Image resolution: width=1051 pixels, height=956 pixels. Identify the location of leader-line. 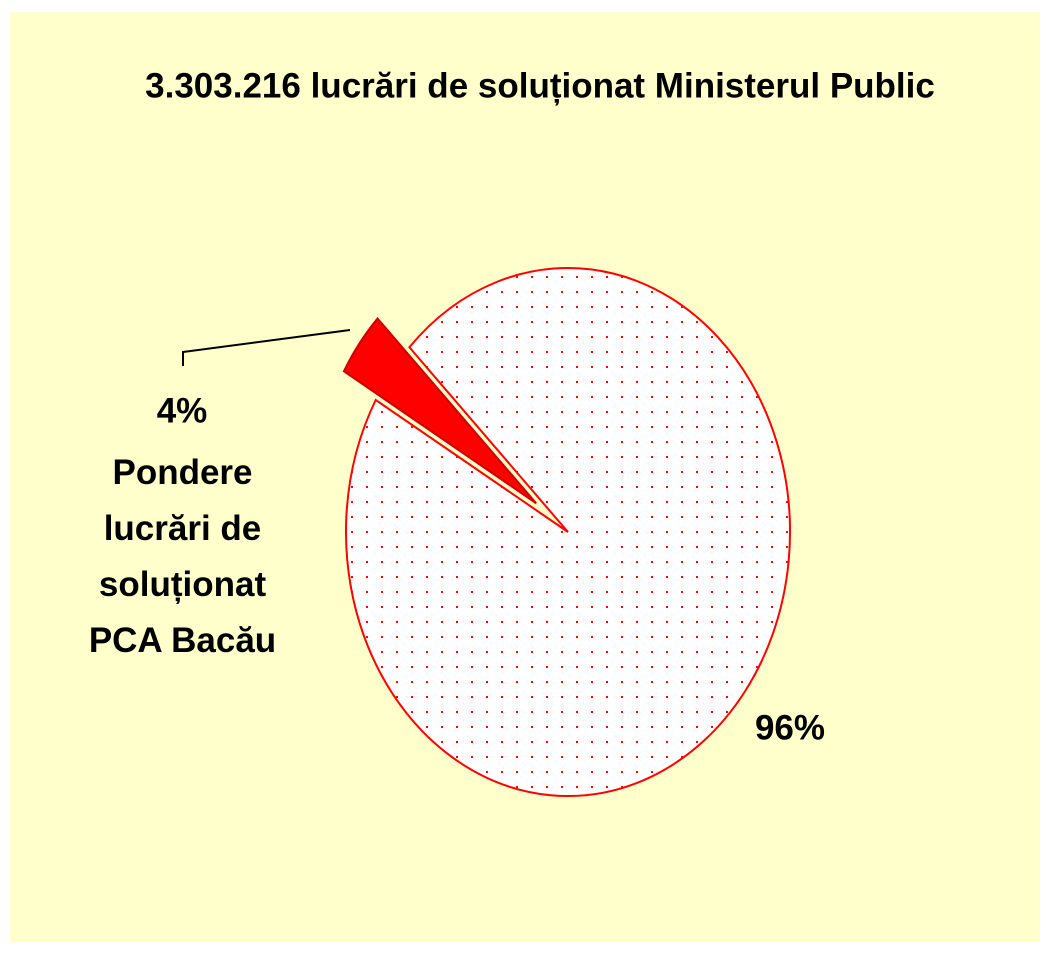
(266, 347).